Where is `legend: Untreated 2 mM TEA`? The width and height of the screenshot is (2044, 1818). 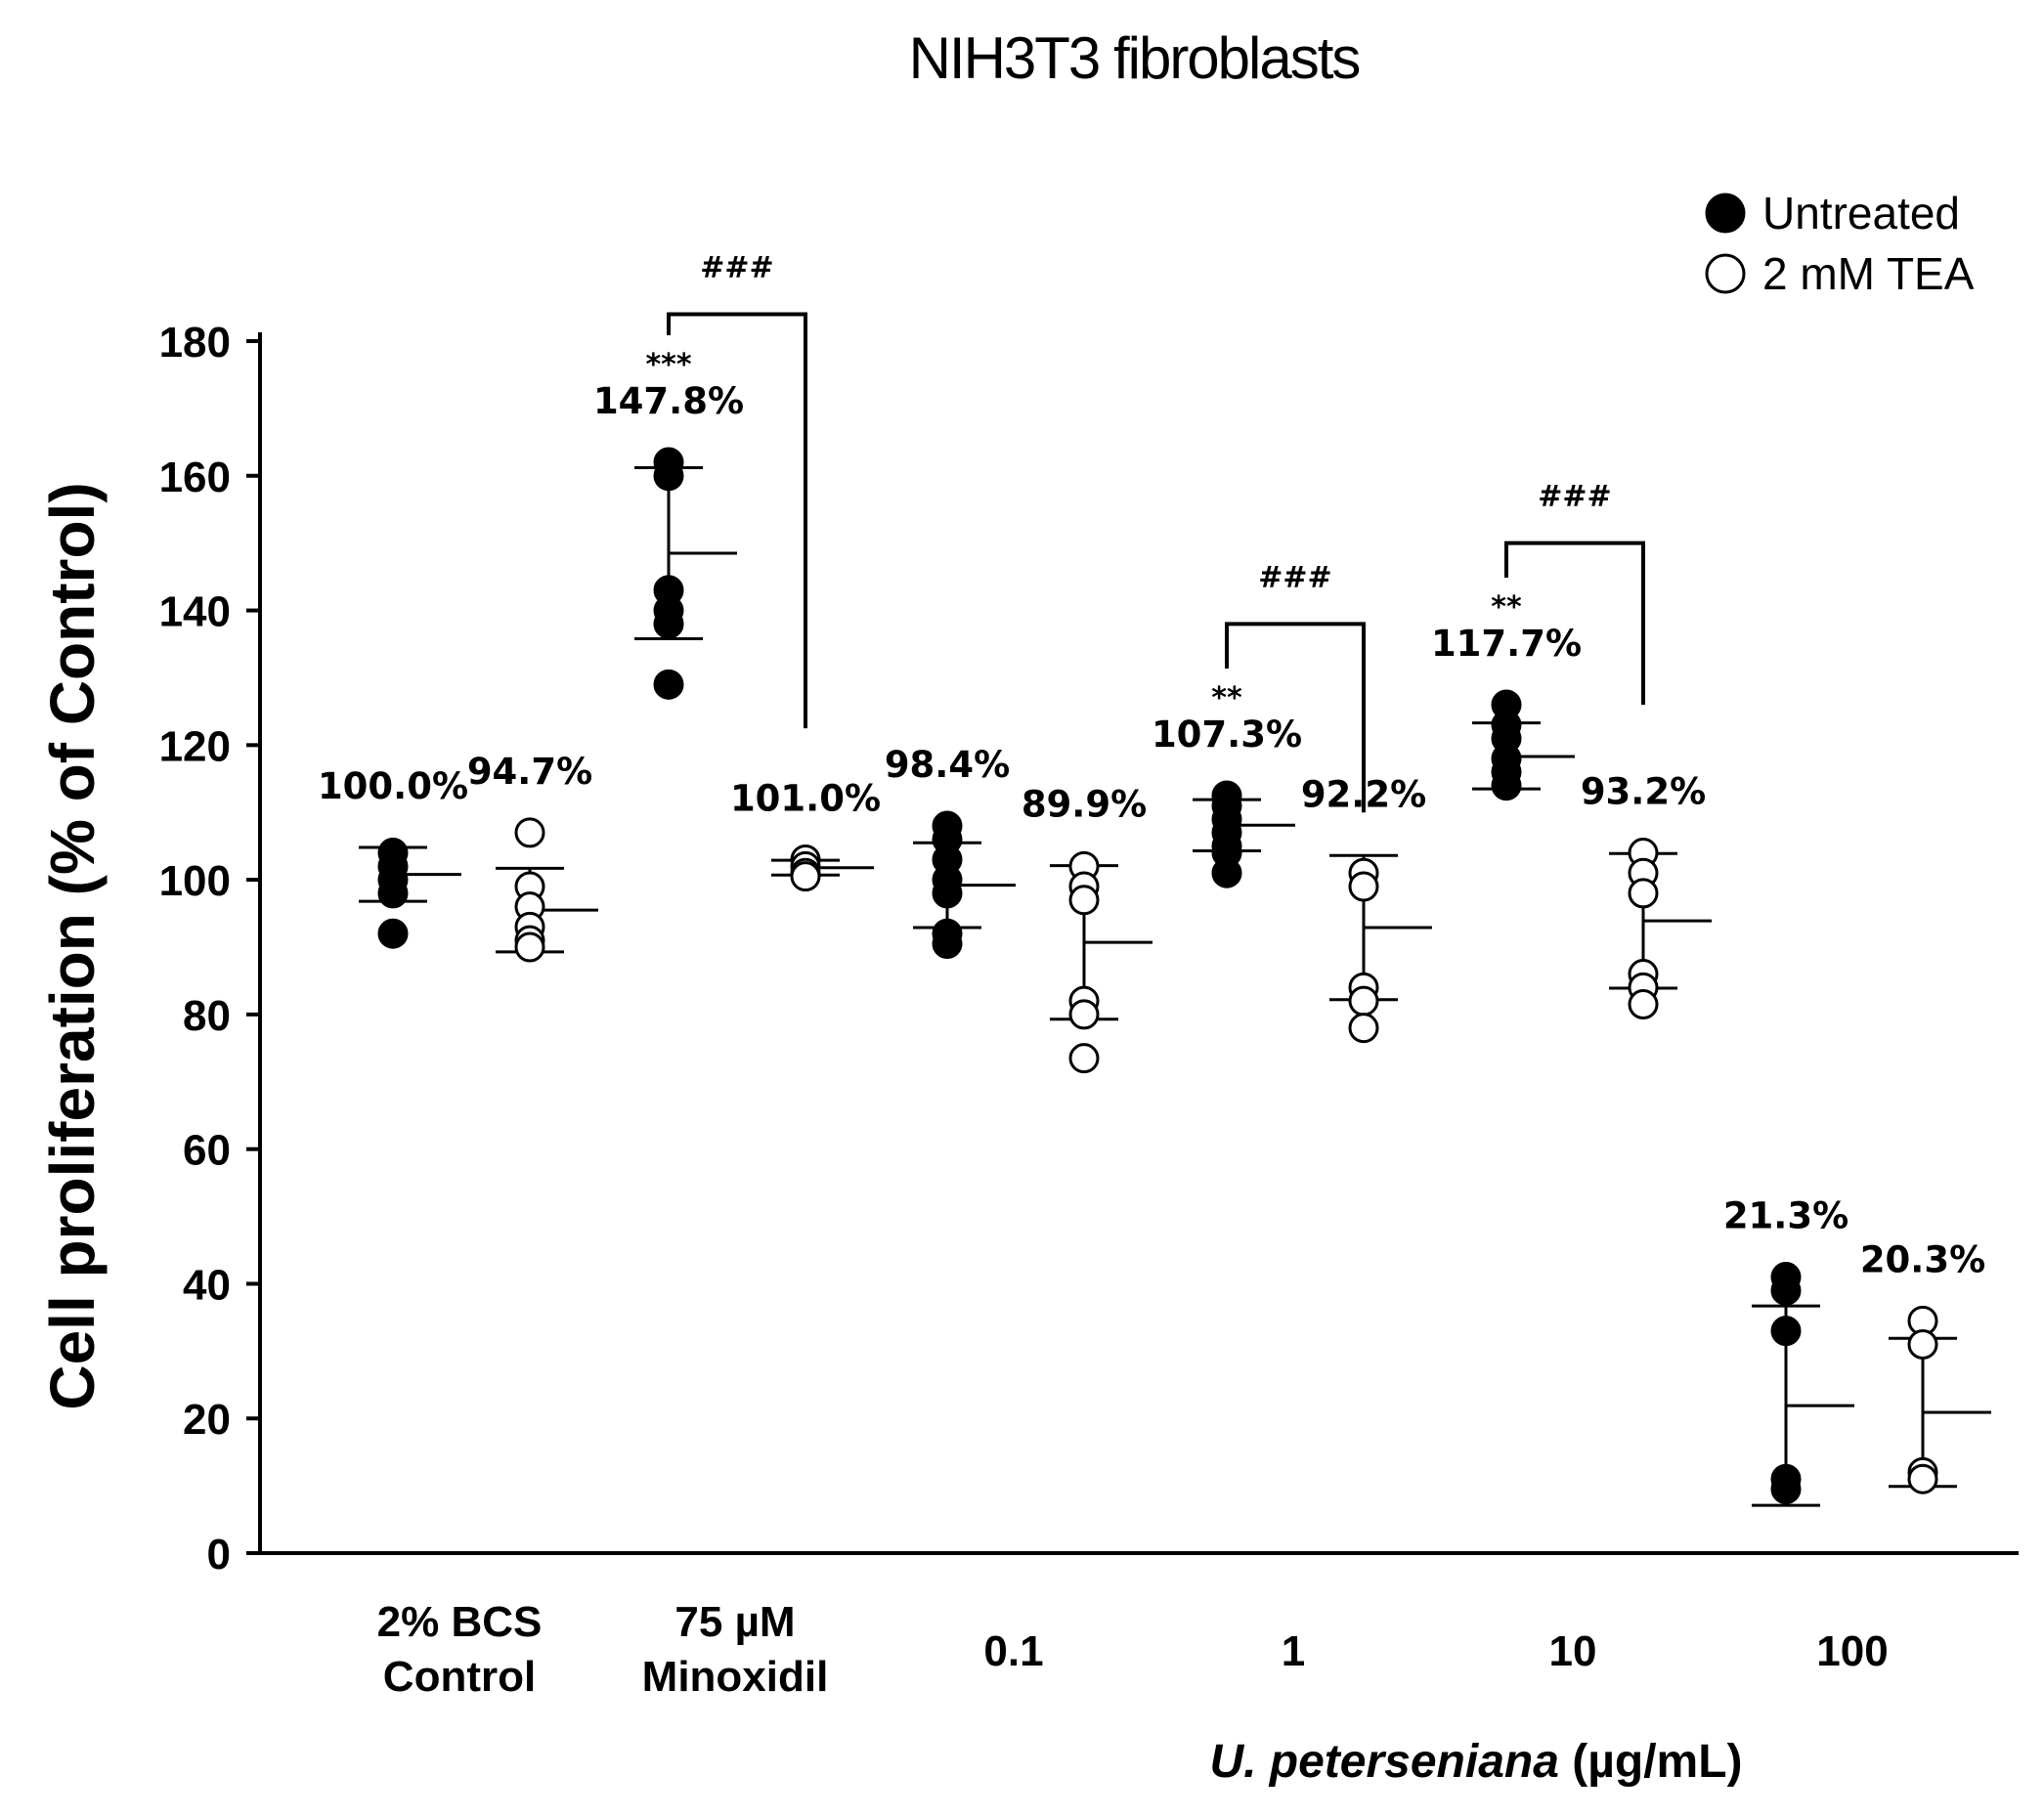
legend: Untreated 2 mM TEA is located at coordinates (1840, 243).